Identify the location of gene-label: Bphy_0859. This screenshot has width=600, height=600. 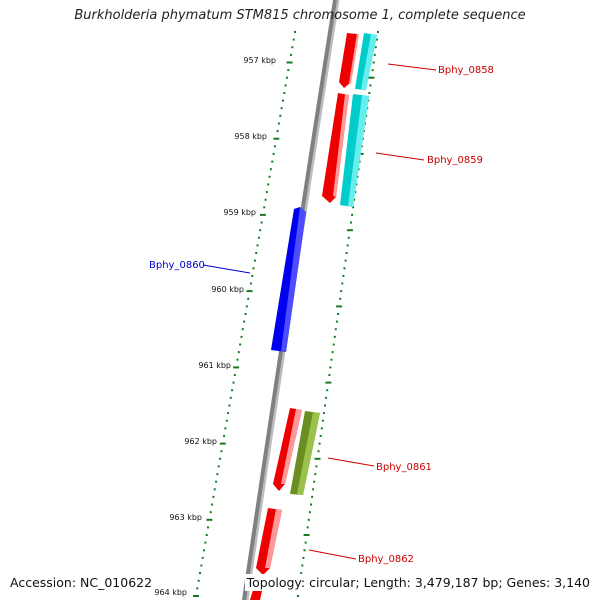
(455, 160).